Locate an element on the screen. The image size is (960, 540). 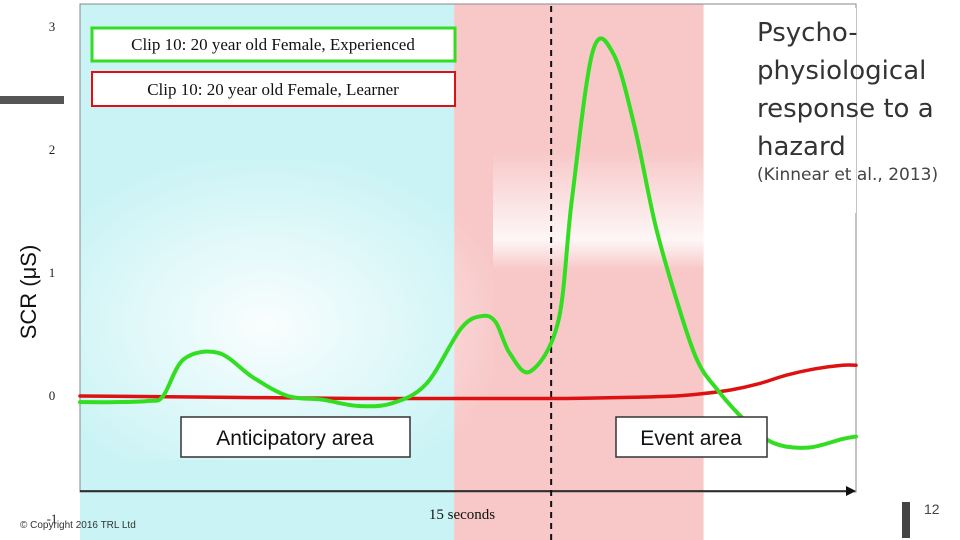
legend-label-experienced: Clip 10: 20 year old Female, Experienced is located at coordinates (273, 44).